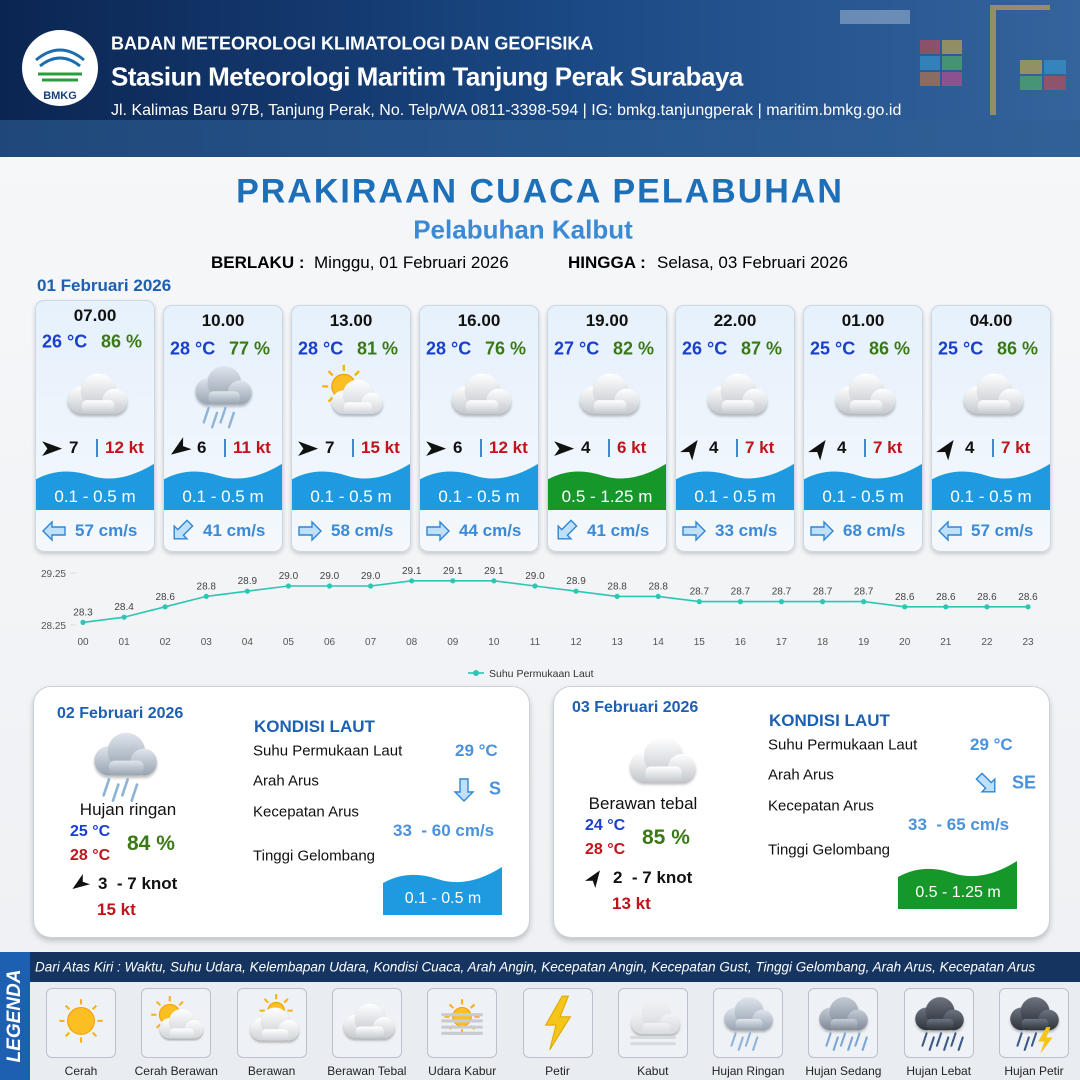 This screenshot has width=1080, height=1080. What do you see at coordinates (953, 60) in the screenshot?
I see `containers` at bounding box center [953, 60].